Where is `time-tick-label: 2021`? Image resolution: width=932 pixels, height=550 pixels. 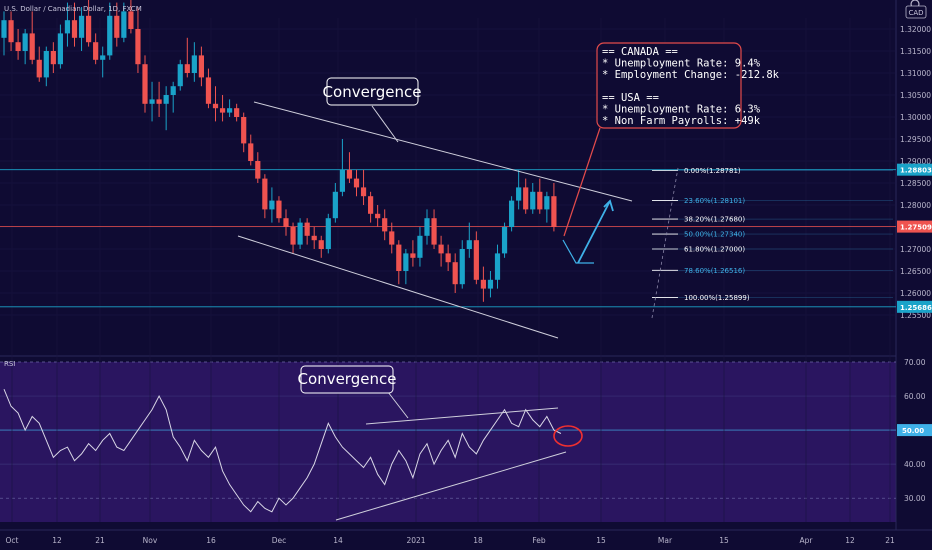
time-tick-label: 2021 is located at coordinates (415, 540).